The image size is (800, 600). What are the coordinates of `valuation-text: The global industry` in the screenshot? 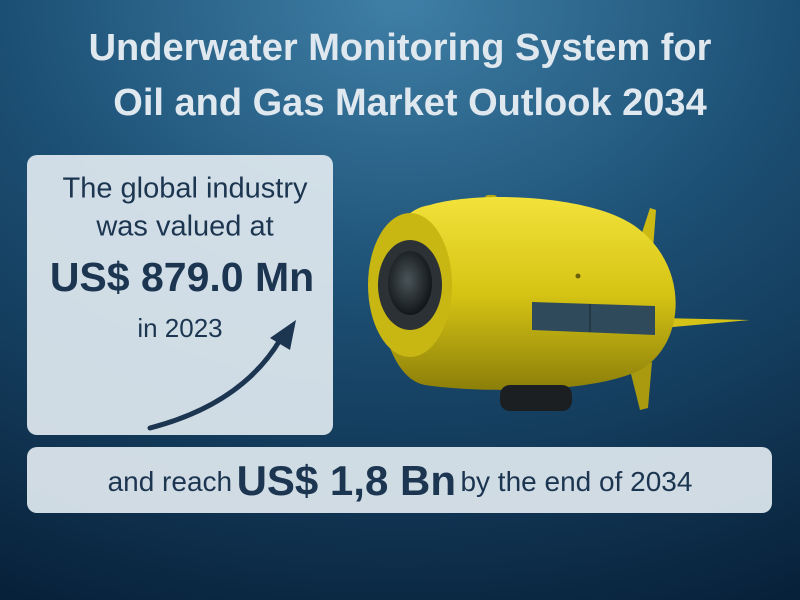 It's located at (185, 189).